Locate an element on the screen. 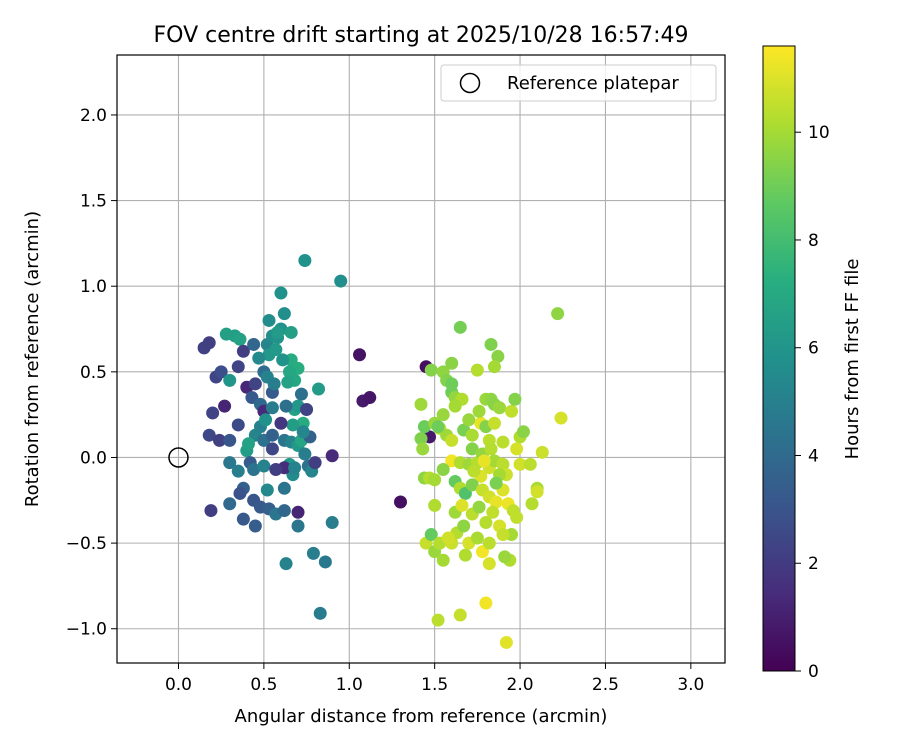  y-tick-label: 0.5 is located at coordinates (93, 373).